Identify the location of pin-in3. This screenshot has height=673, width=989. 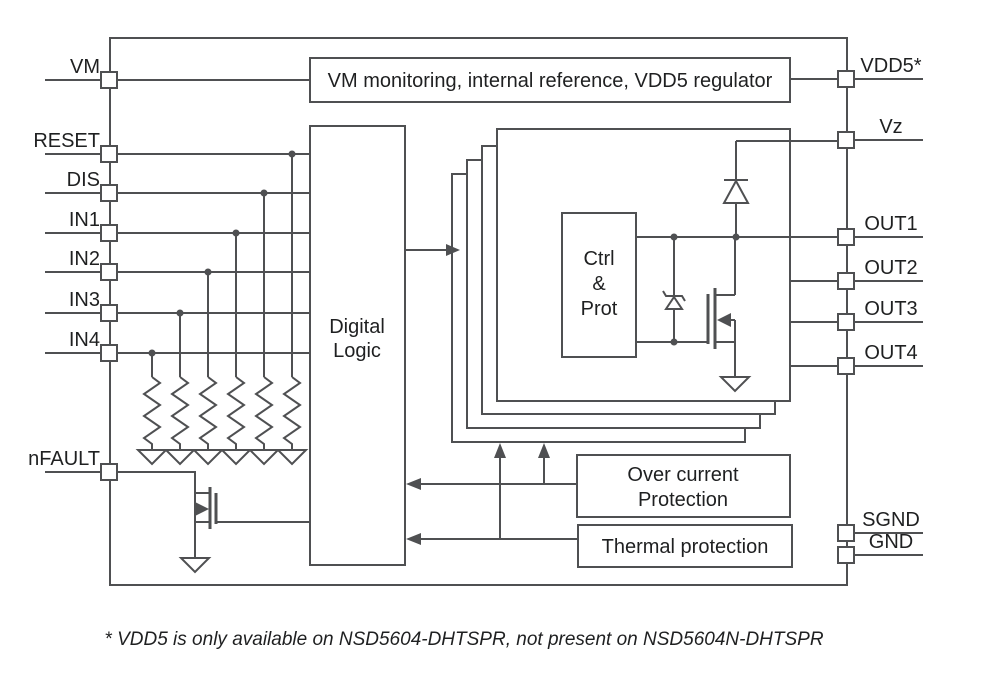
(109, 313).